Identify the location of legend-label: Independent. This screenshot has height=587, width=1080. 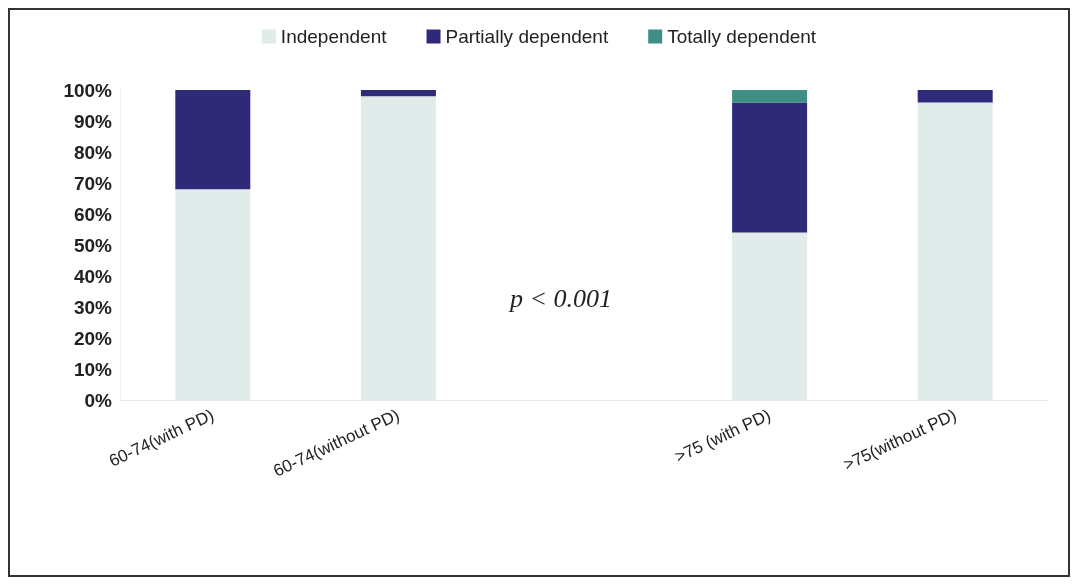
(334, 36).